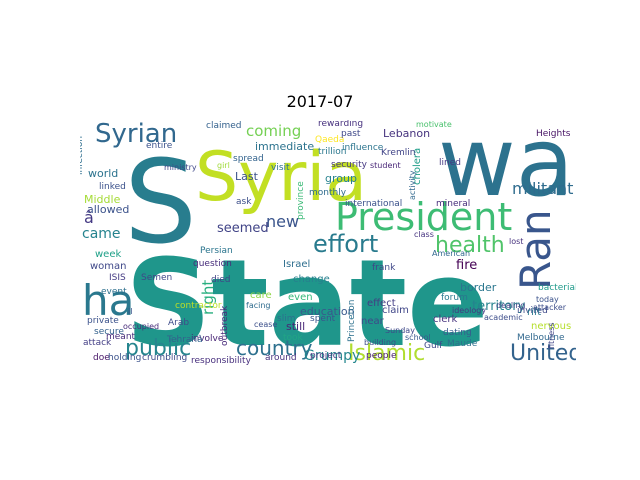 The height and width of the screenshot is (480, 640). I want to click on word-project: project, so click(326, 356).